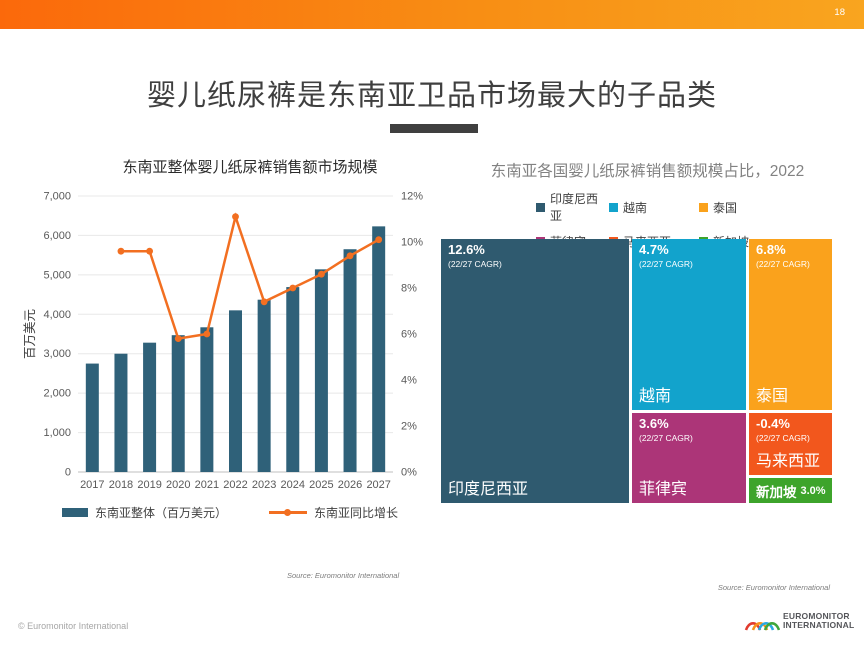  I want to click on x-axis-tick: 2022, so click(235, 485).